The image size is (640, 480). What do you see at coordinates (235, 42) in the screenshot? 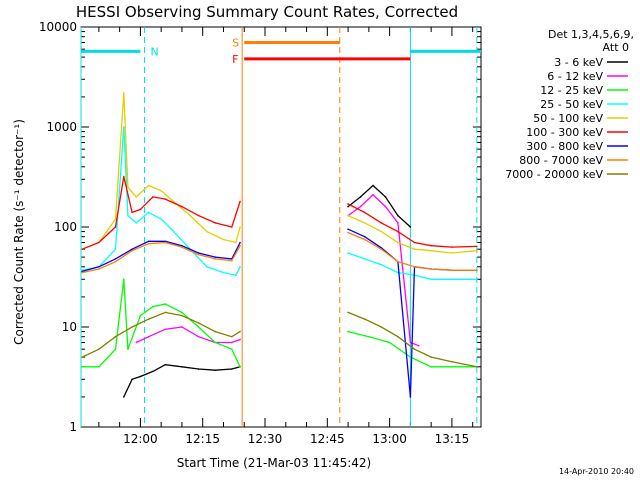
I see `flag-label-S: S` at bounding box center [235, 42].